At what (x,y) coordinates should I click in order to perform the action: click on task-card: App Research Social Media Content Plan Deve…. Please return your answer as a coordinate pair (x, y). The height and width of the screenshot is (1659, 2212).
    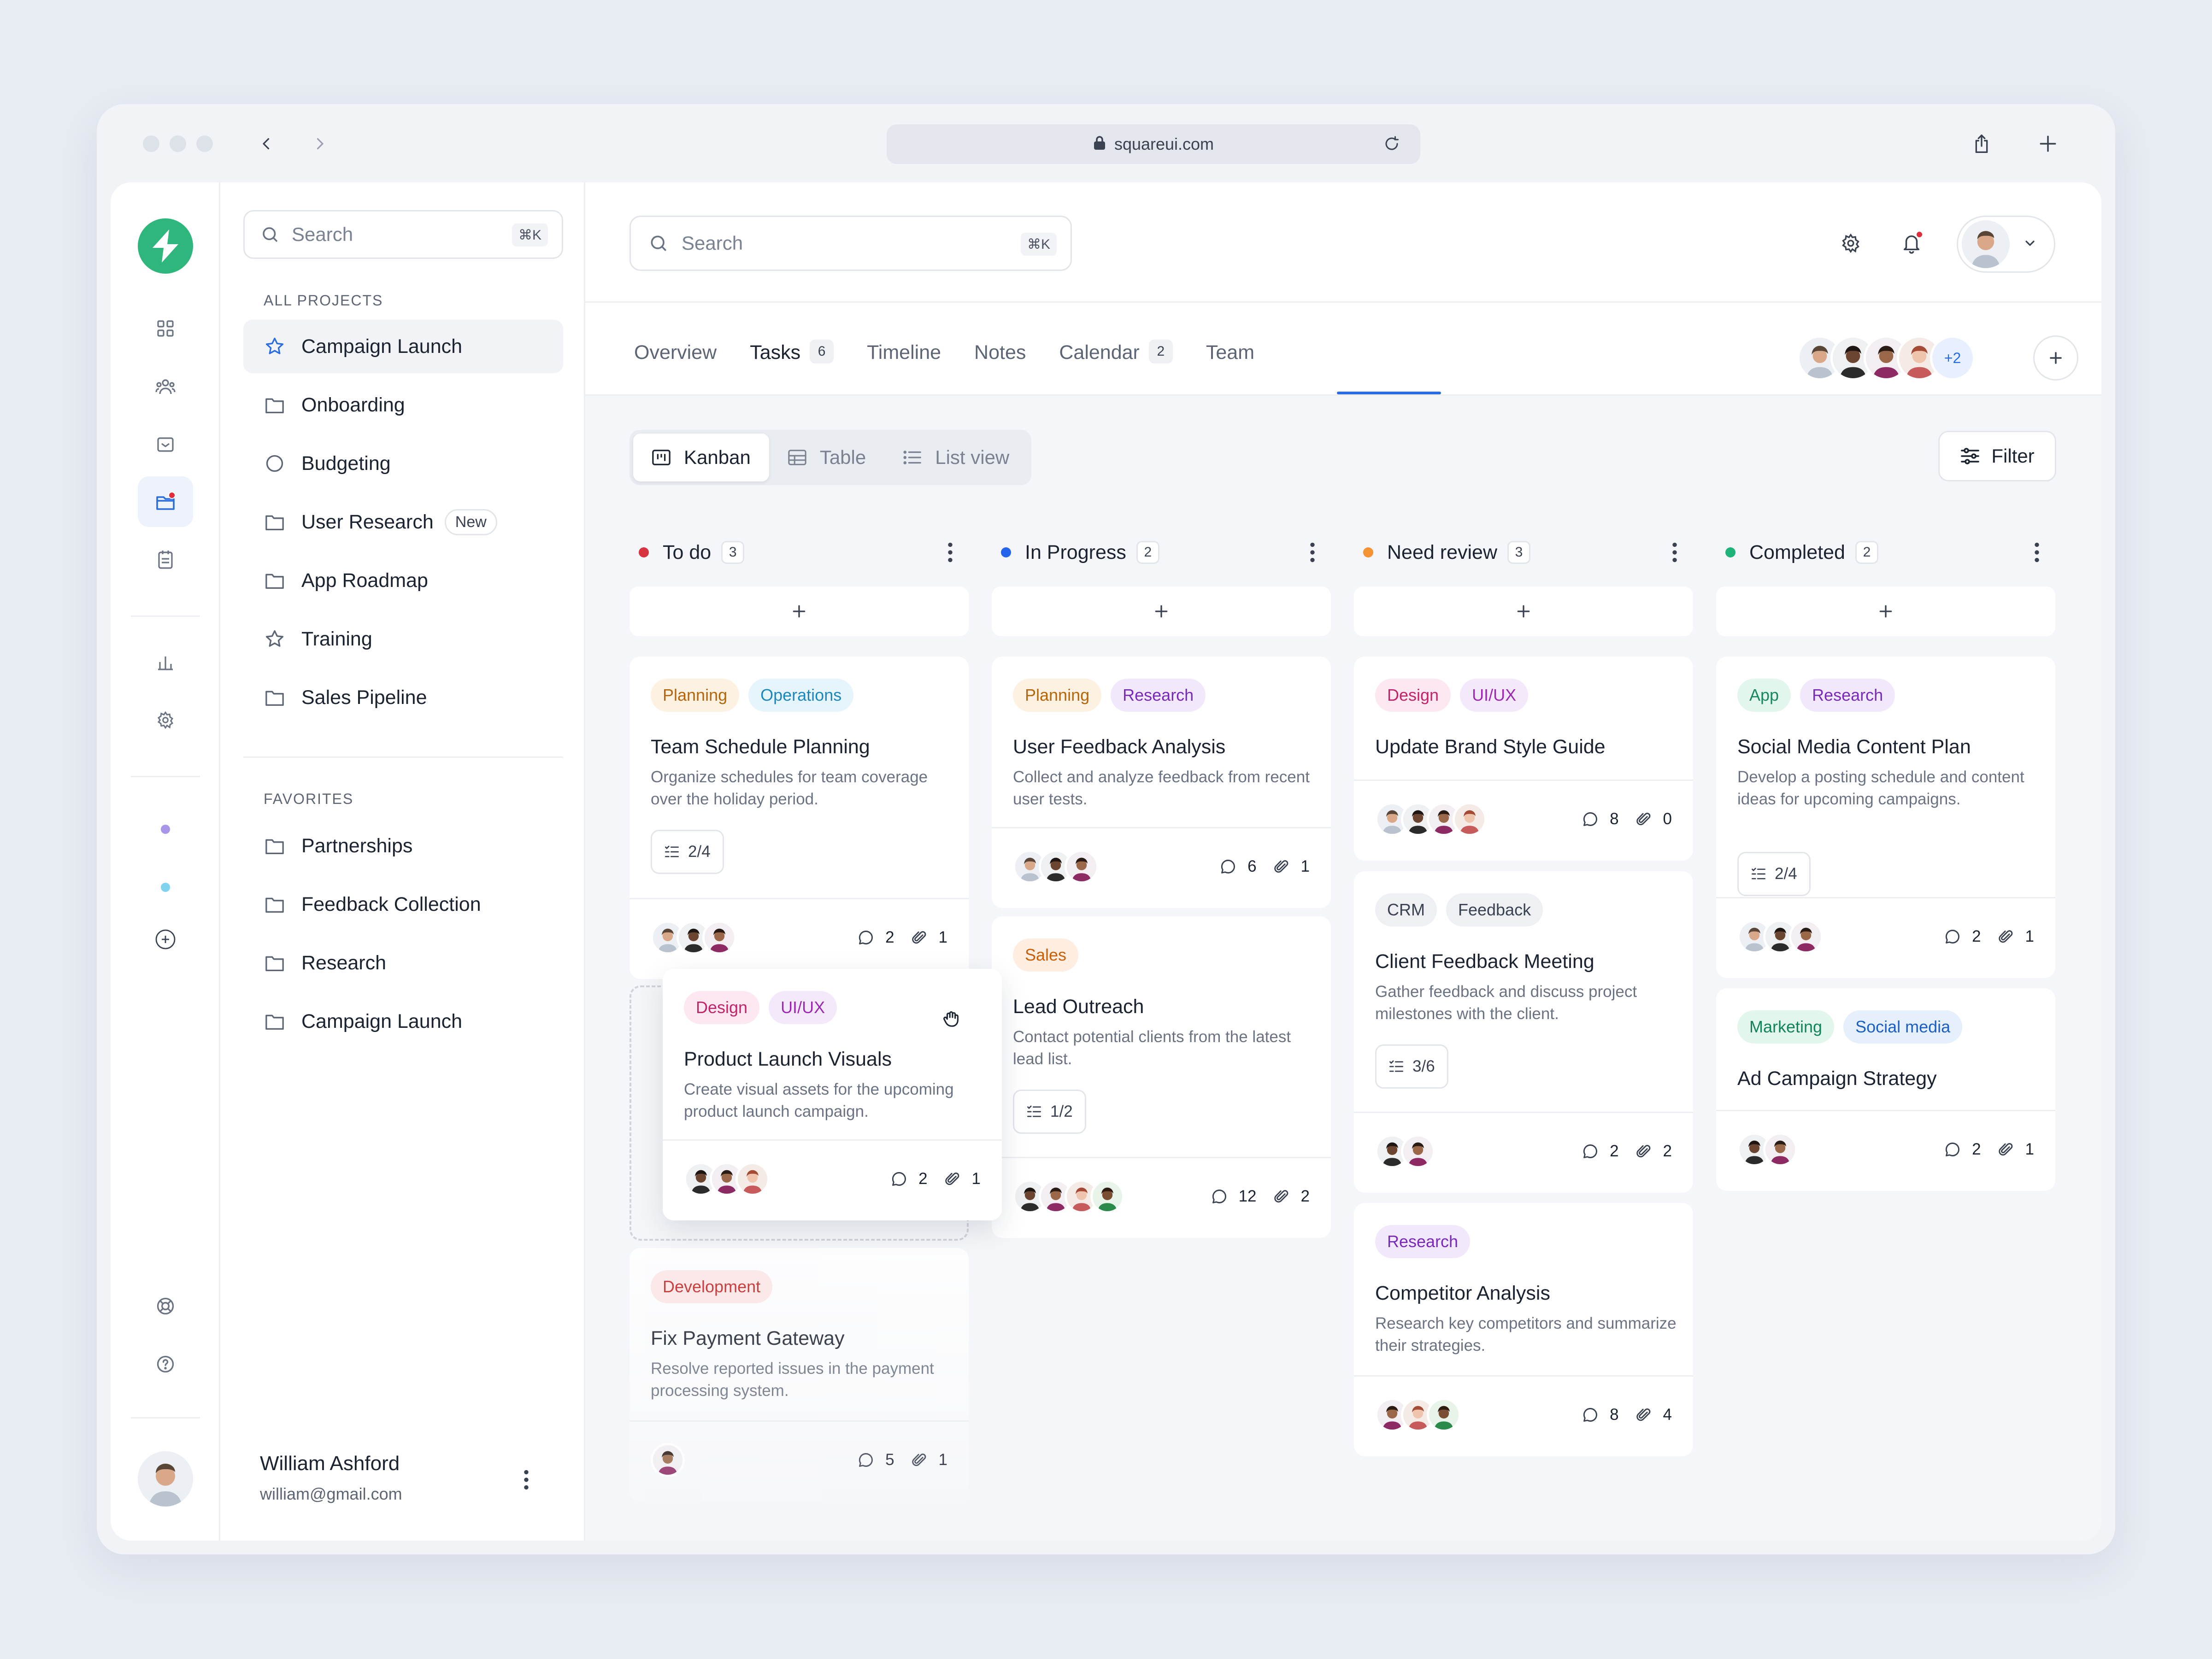
    Looking at the image, I should click on (1885, 817).